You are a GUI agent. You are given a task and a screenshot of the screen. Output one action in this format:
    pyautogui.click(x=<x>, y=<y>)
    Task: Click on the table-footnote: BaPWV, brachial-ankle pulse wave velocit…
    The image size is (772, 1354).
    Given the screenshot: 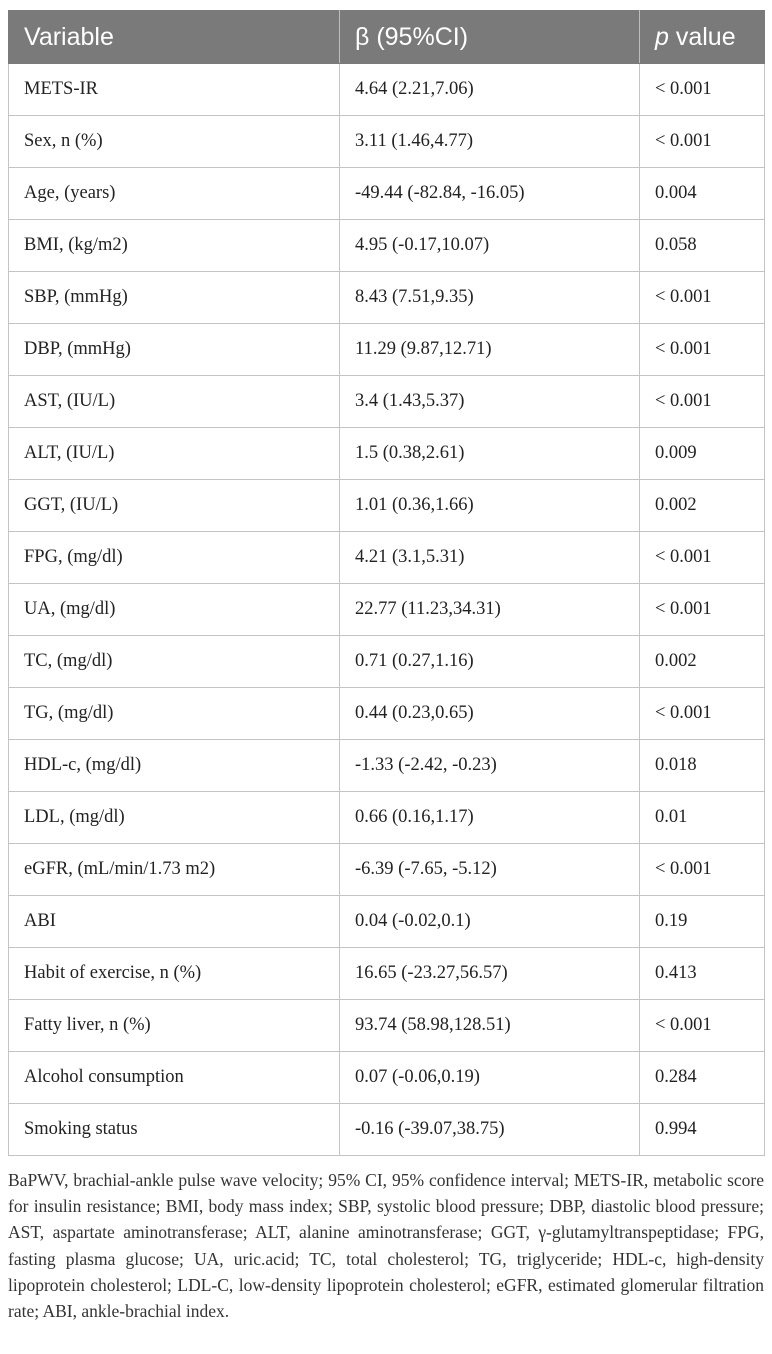 What is the action you would take?
    pyautogui.click(x=386, y=1246)
    